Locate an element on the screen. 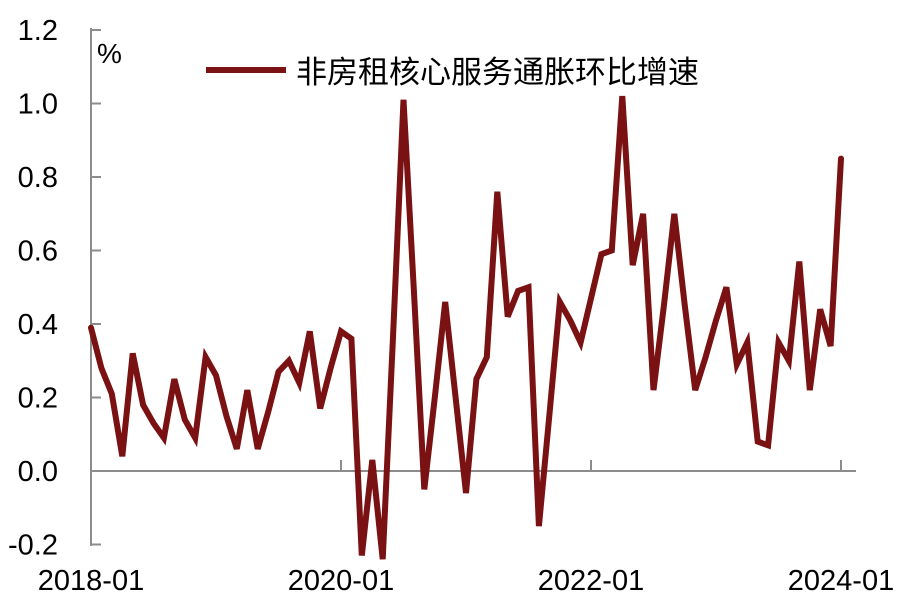 The height and width of the screenshot is (609, 911). legend: 非房租核心服务通胀环比增速 is located at coordinates (452, 69).